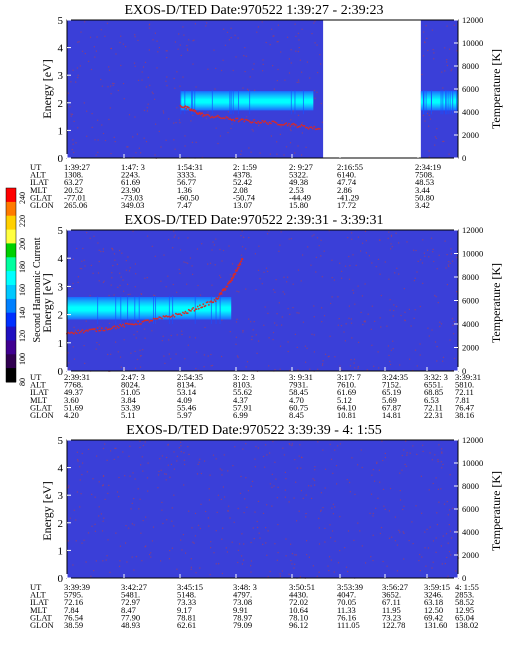 The width and height of the screenshot is (505, 649). Describe the element at coordinates (186, 617) in the screenshot. I see `table-cell: 78.81` at that location.